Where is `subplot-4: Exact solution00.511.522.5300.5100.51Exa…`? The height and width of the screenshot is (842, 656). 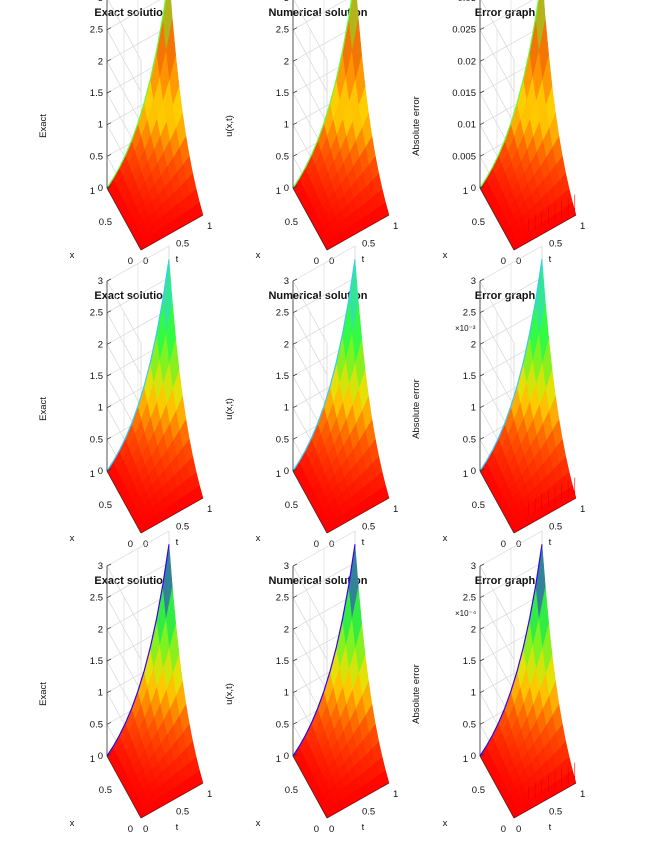
subplot-4: Exact solution00.511.522.5300.5100.51Exa… is located at coordinates (125, 397).